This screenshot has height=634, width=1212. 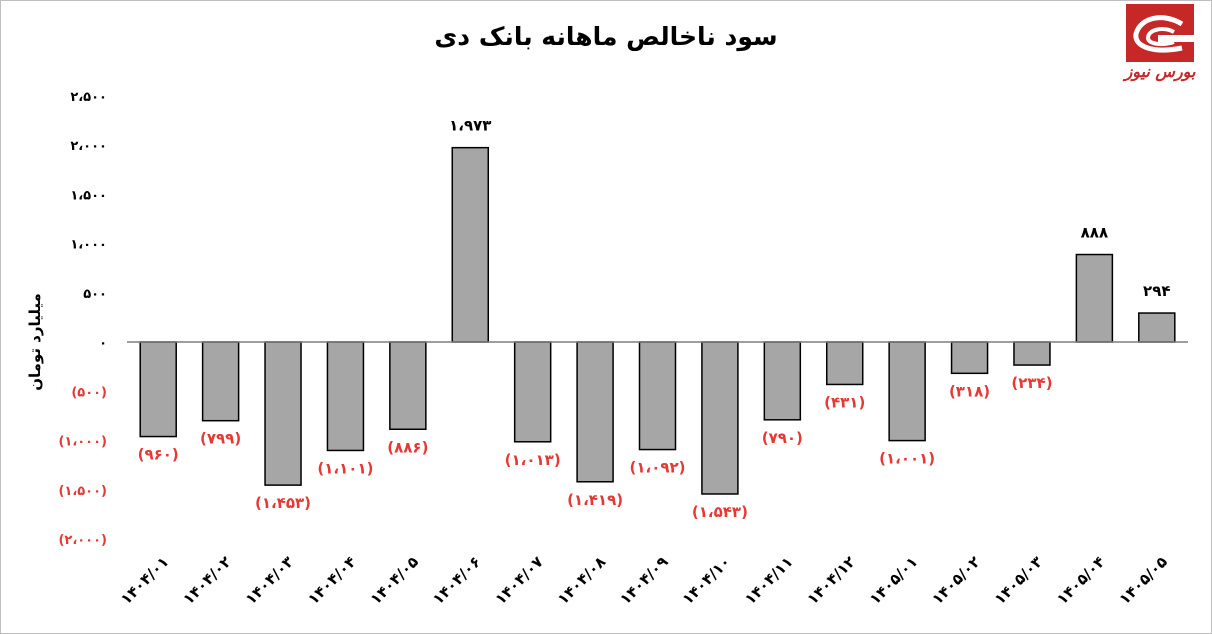 What do you see at coordinates (206, 580) in the screenshot?
I see `x-tick-label: ۱۴۰۴/۰۲` at bounding box center [206, 580].